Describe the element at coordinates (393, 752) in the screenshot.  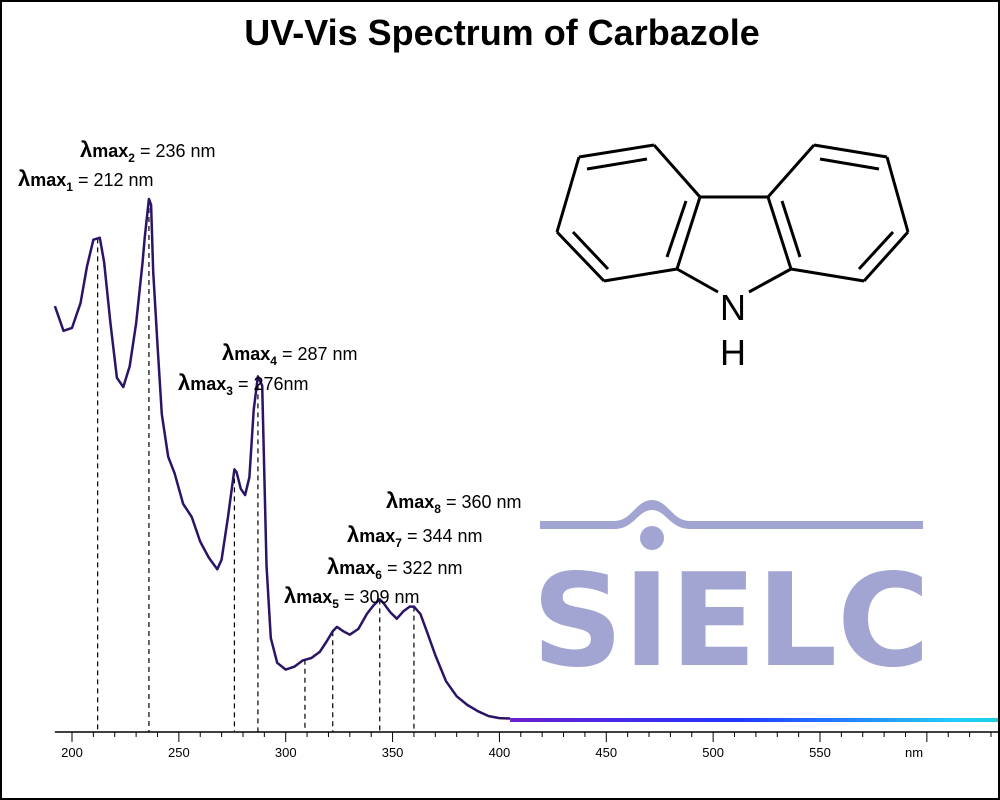
I see `x-tick-label: 350` at that location.